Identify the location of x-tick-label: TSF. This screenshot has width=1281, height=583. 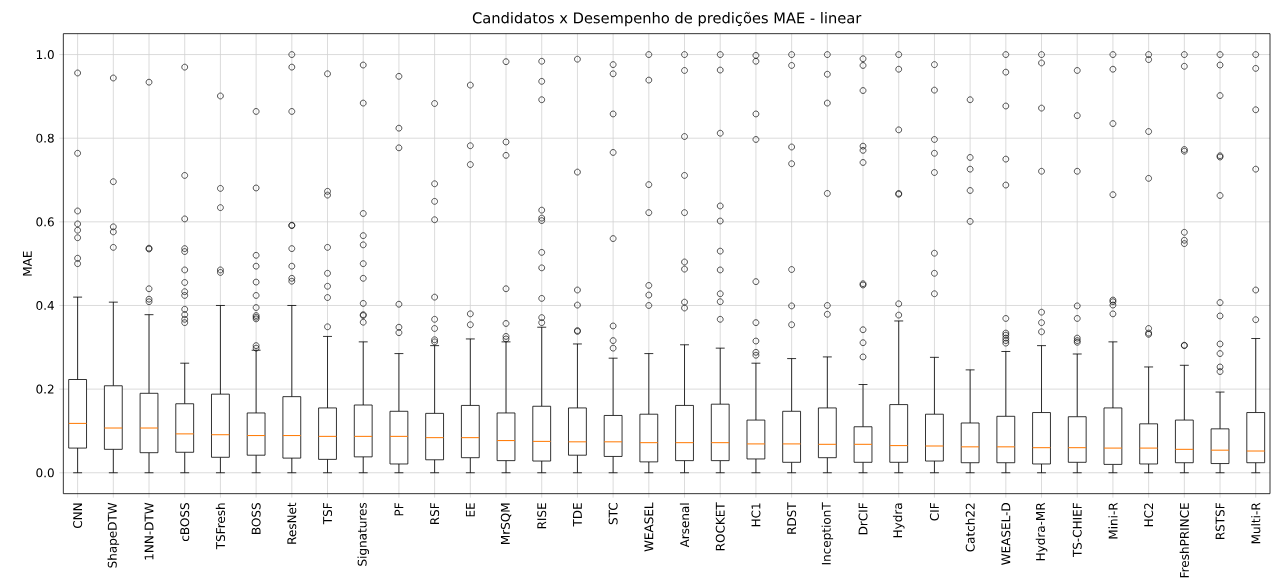
(327, 514).